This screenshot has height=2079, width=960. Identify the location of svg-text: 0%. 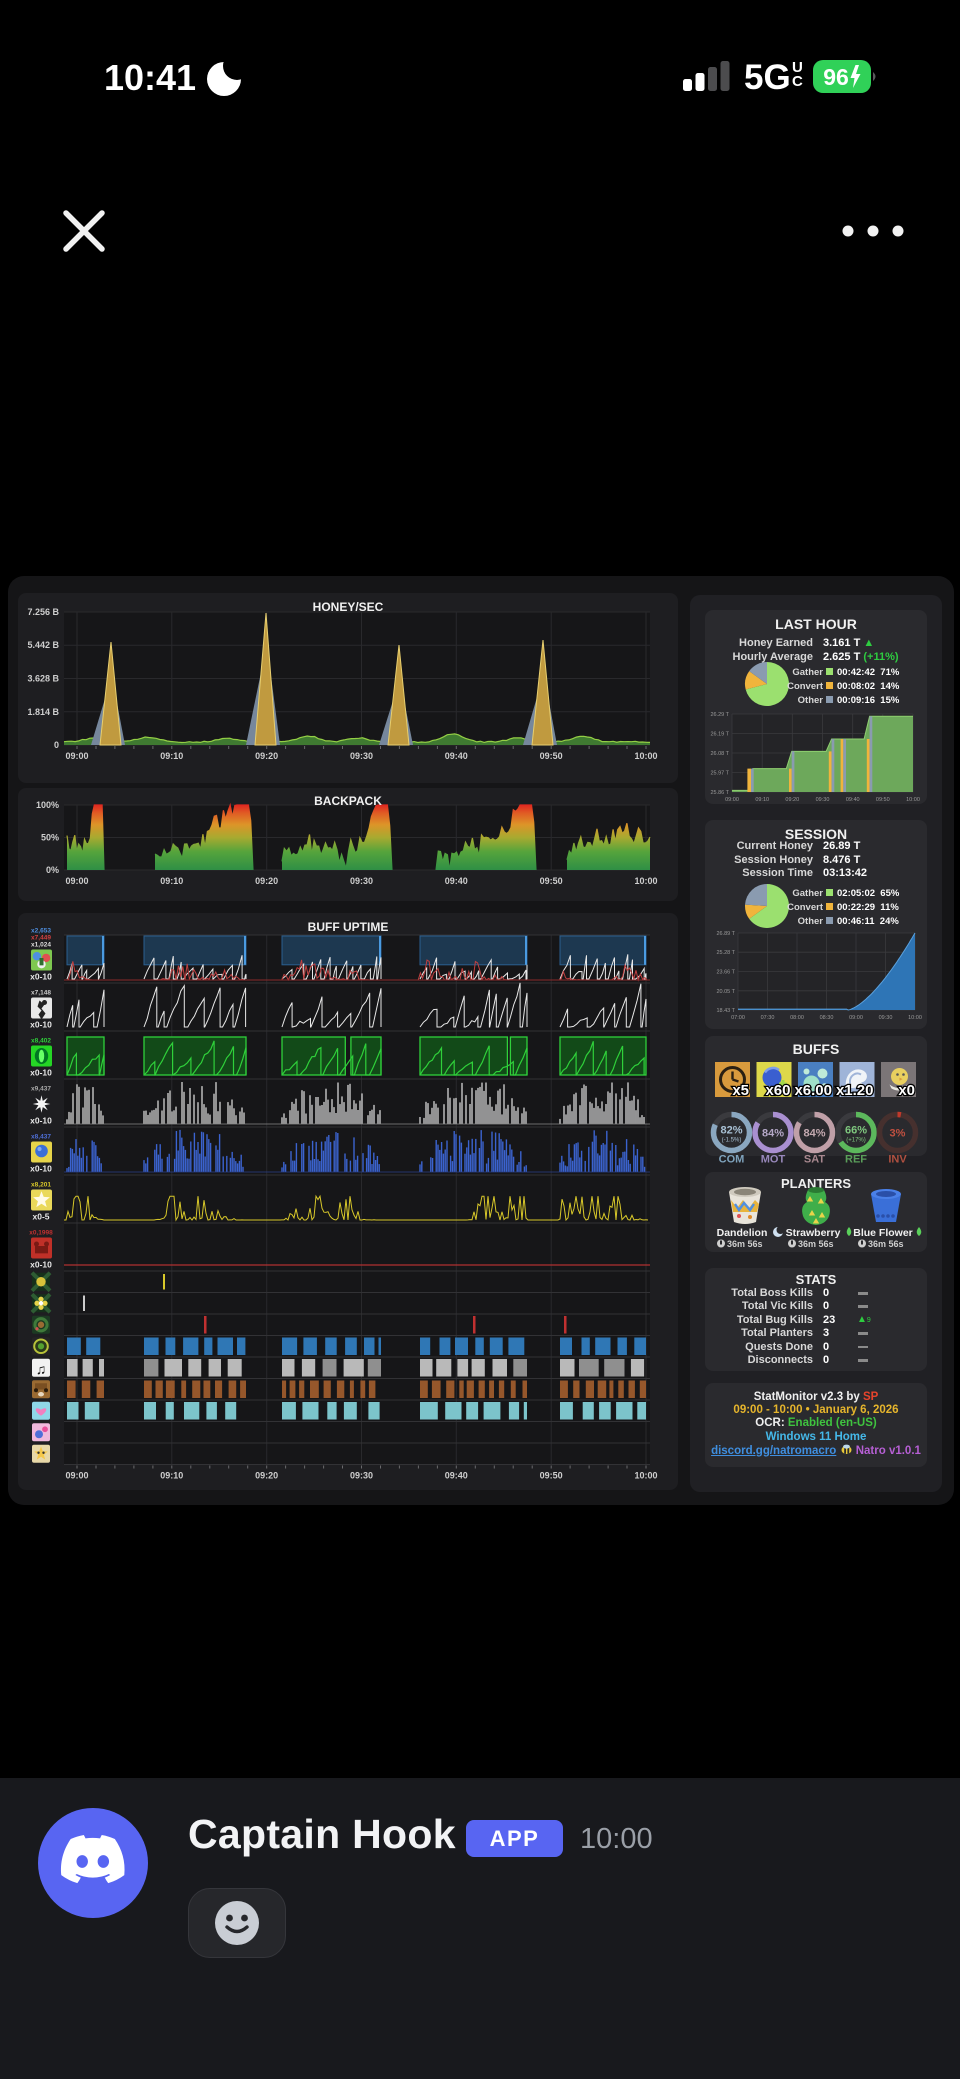
(52, 870).